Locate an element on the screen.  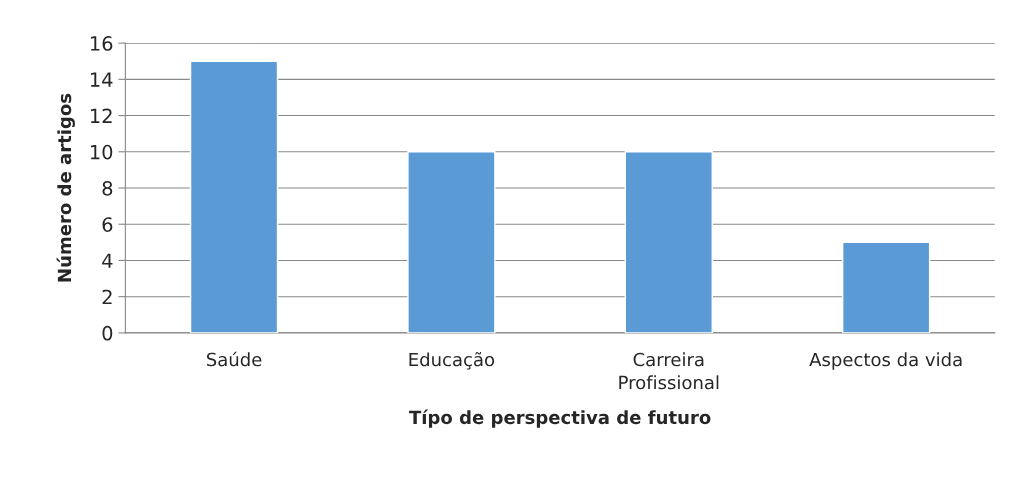
x-axis-title: Típo de perspectiva de futuro is located at coordinates (560, 418).